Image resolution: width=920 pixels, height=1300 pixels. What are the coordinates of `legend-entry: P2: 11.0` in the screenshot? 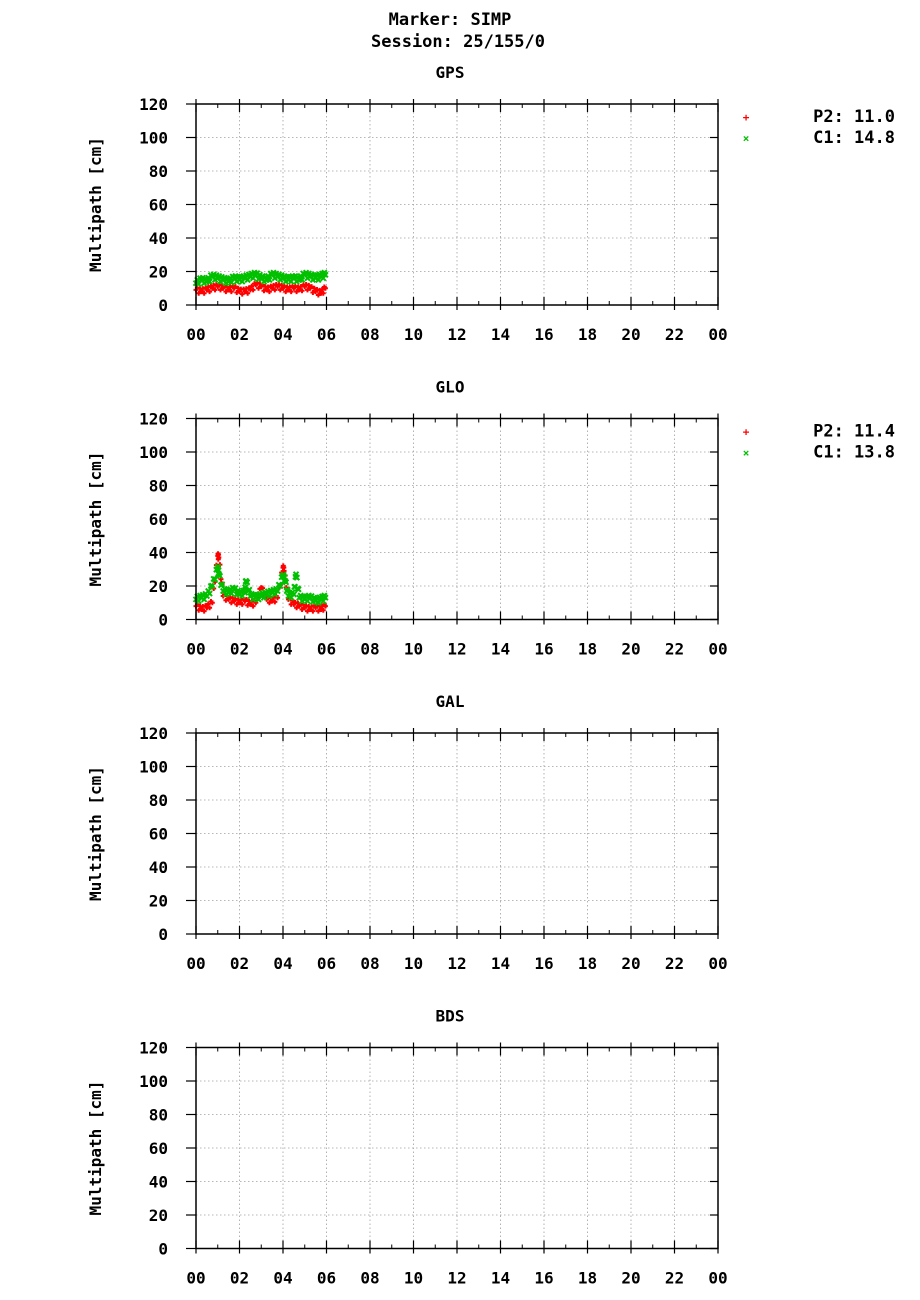 It's located at (854, 117).